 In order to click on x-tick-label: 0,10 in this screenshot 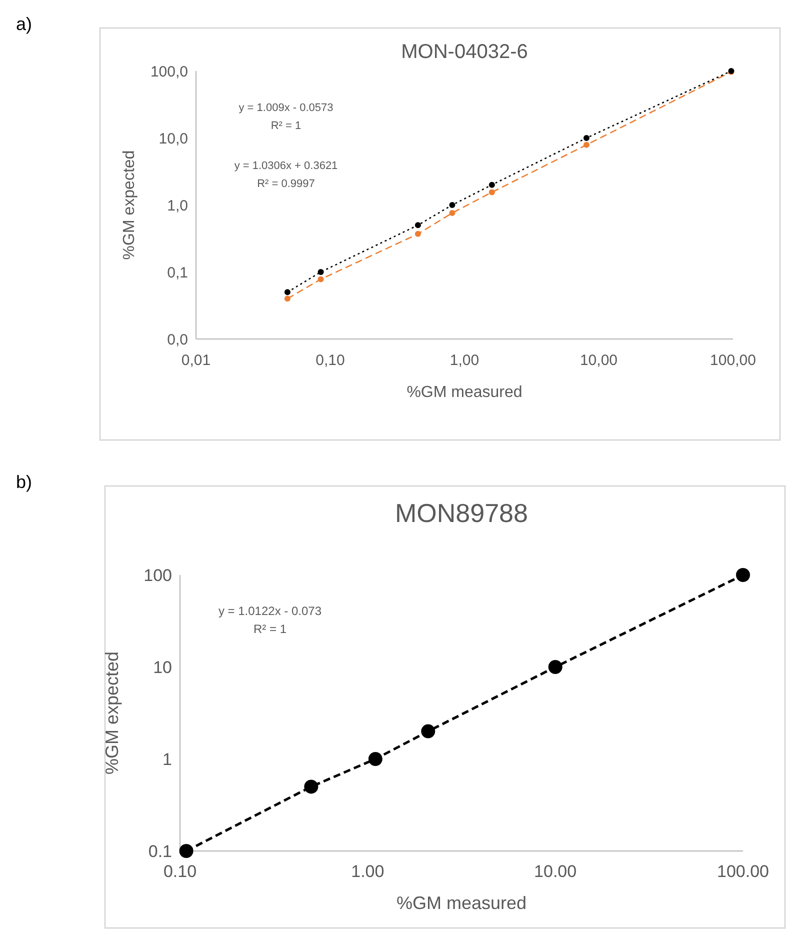, I will do `click(330, 360)`.